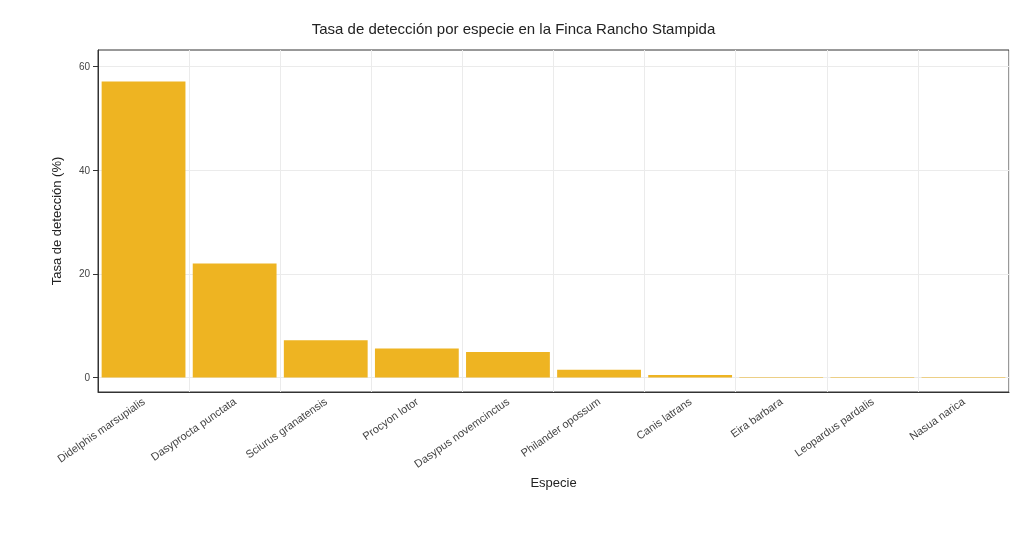  What do you see at coordinates (87, 377) in the screenshot?
I see `y-tick-label: 0` at bounding box center [87, 377].